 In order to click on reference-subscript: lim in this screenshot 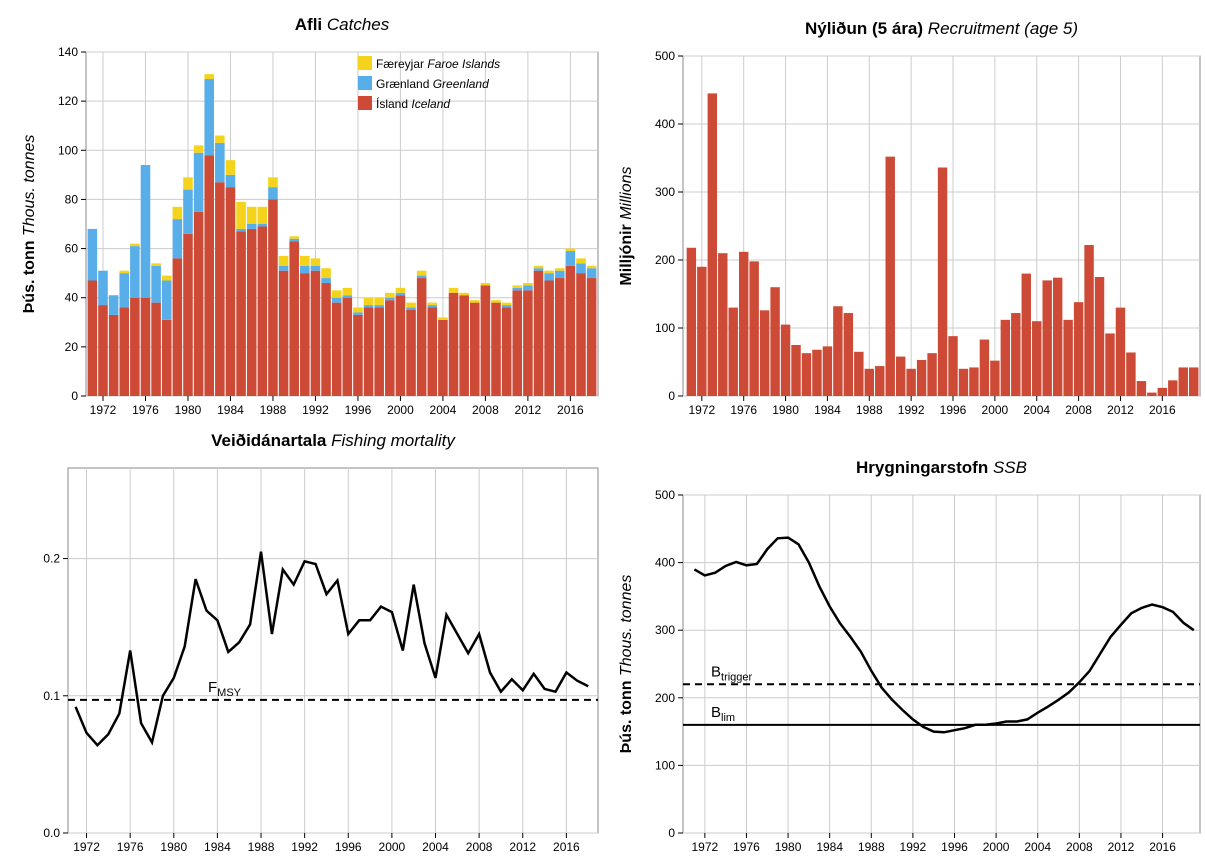, I will do `click(728, 718)`.